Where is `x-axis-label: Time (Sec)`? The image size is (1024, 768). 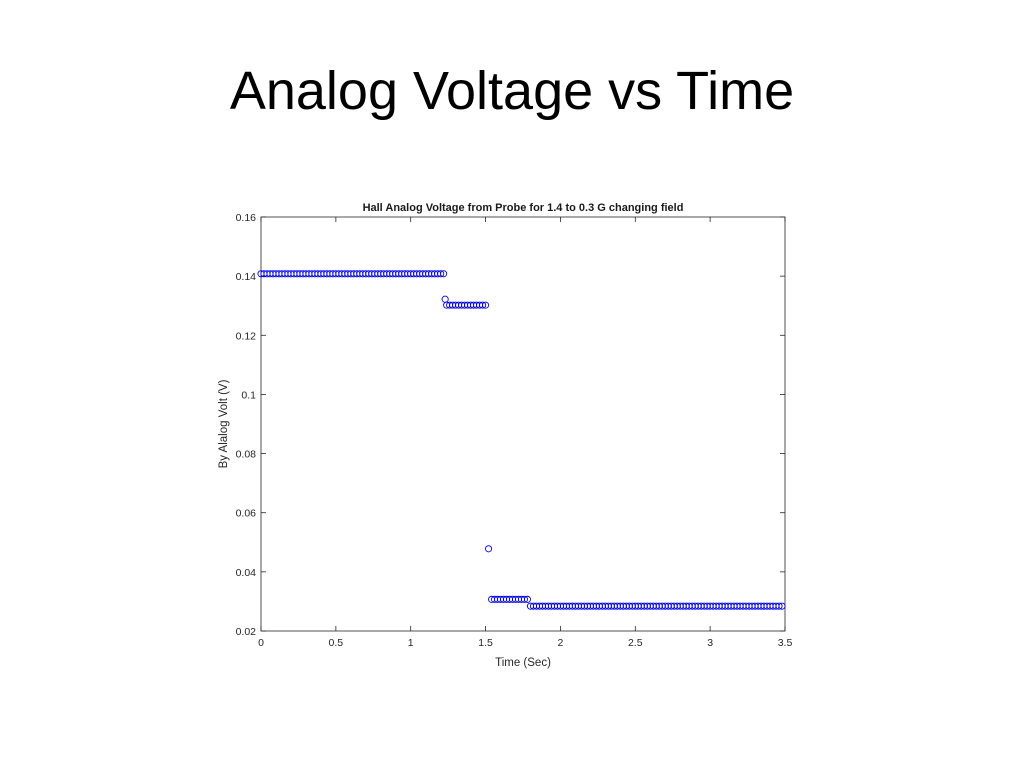
x-axis-label: Time (Sec) is located at coordinates (523, 663).